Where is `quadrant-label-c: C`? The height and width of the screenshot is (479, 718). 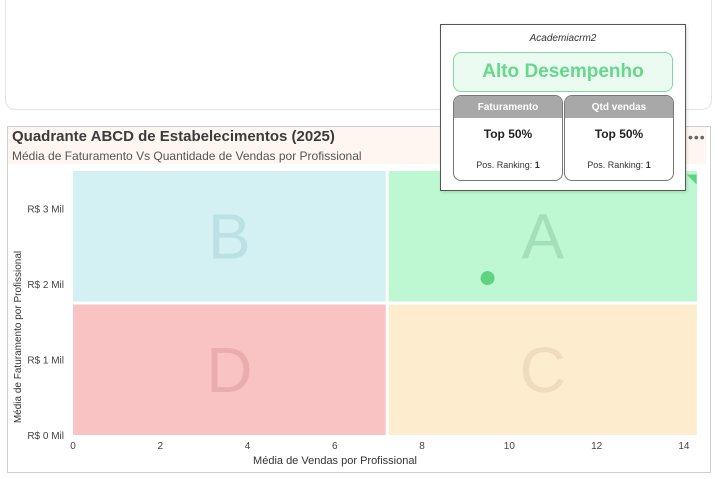
quadrant-label-c: C is located at coordinates (543, 370).